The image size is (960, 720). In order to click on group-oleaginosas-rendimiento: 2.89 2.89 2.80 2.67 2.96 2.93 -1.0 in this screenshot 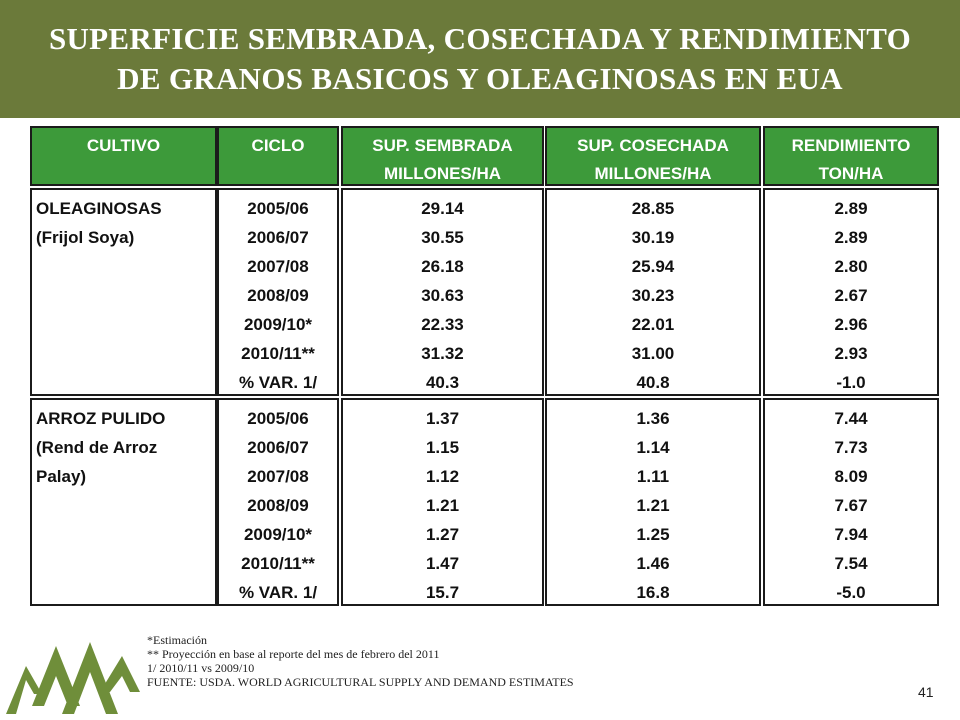, I will do `click(851, 292)`.